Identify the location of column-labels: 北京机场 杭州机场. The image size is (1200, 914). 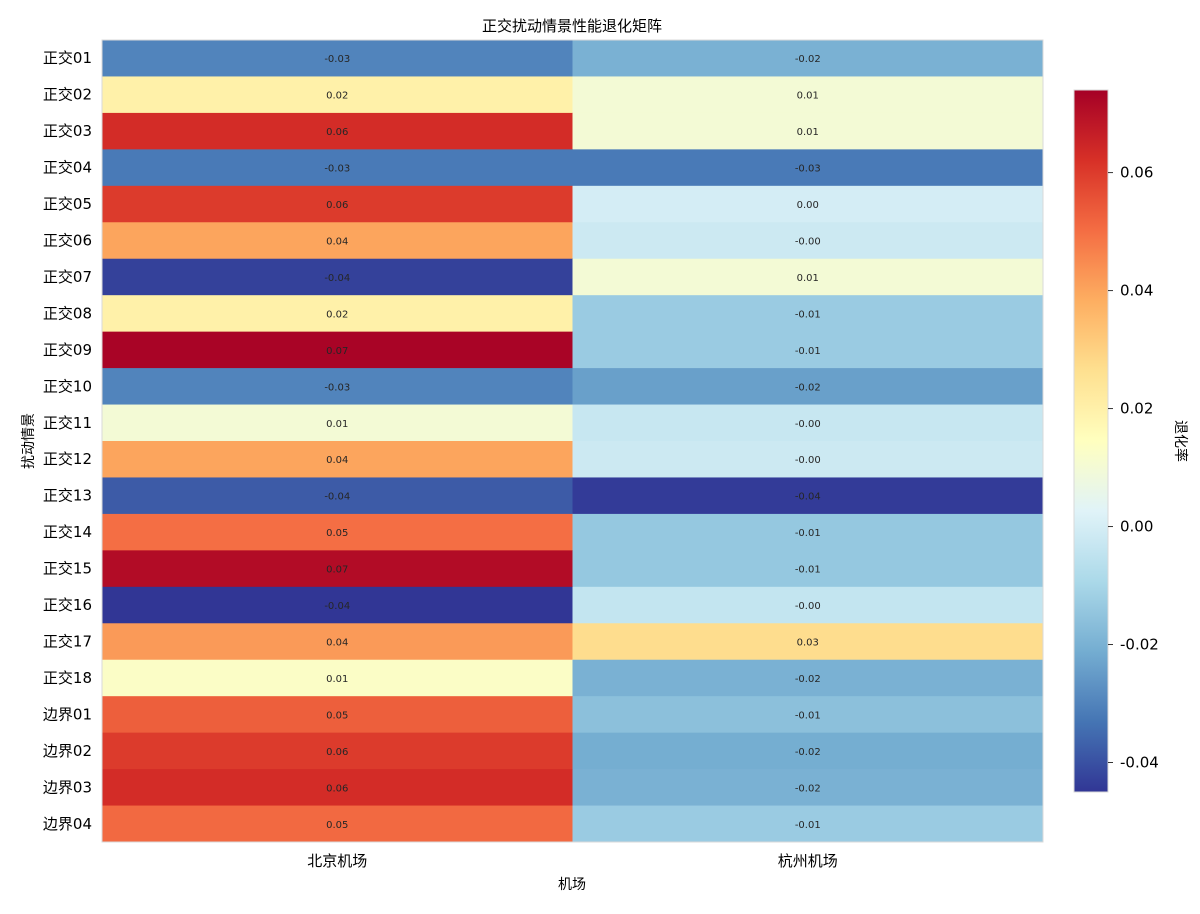
(572, 861).